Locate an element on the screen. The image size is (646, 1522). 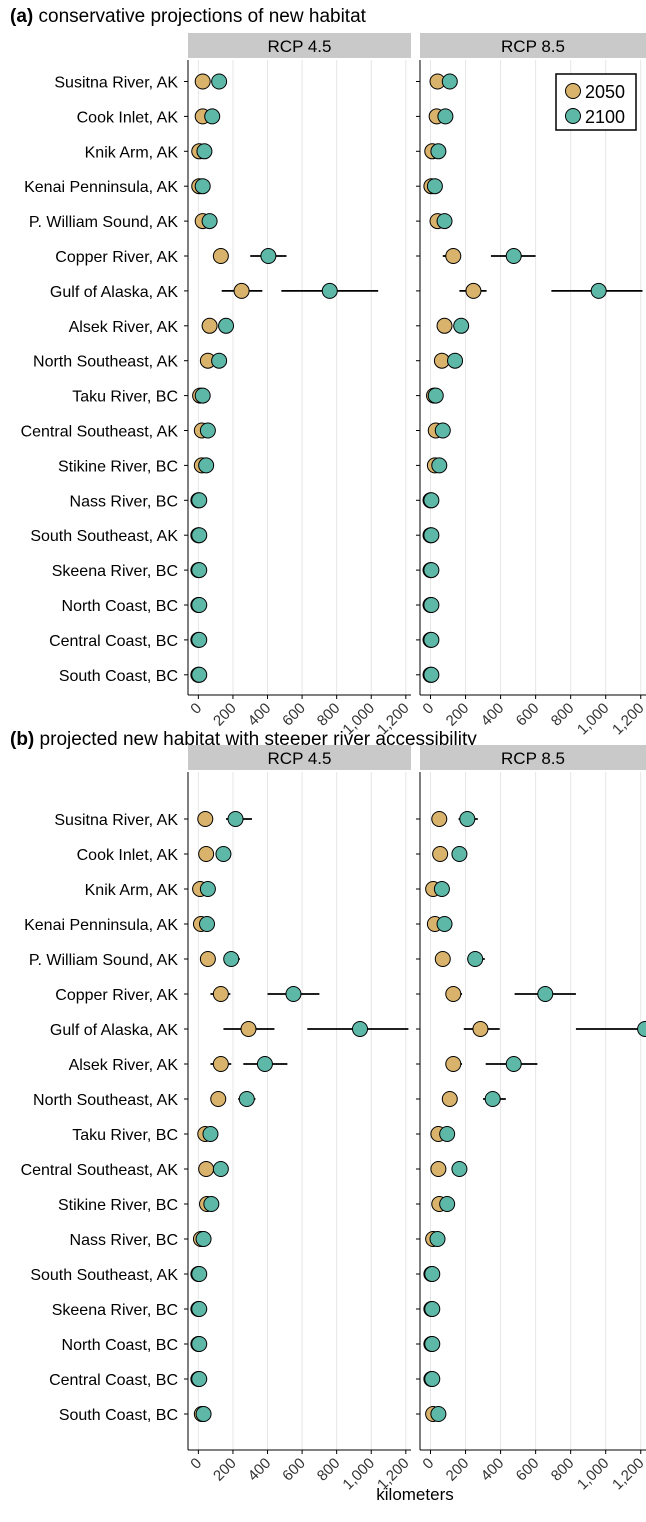
x-axis-label: kilometers is located at coordinates (414, 1494).